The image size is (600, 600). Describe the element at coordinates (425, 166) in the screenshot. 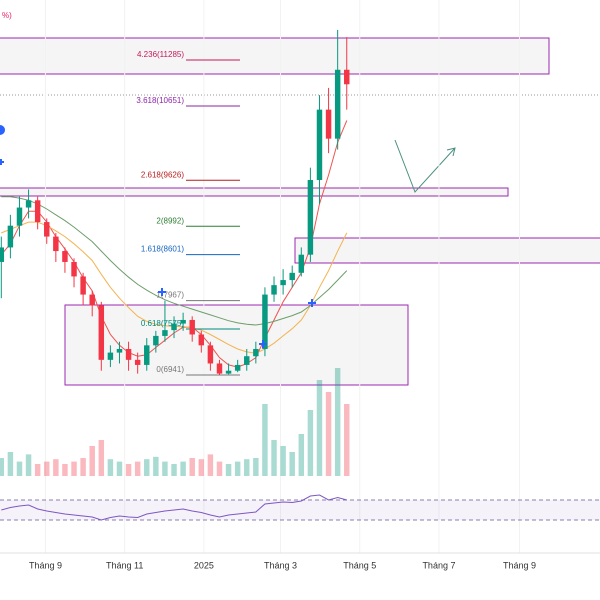

I see `projection-sketch` at that location.